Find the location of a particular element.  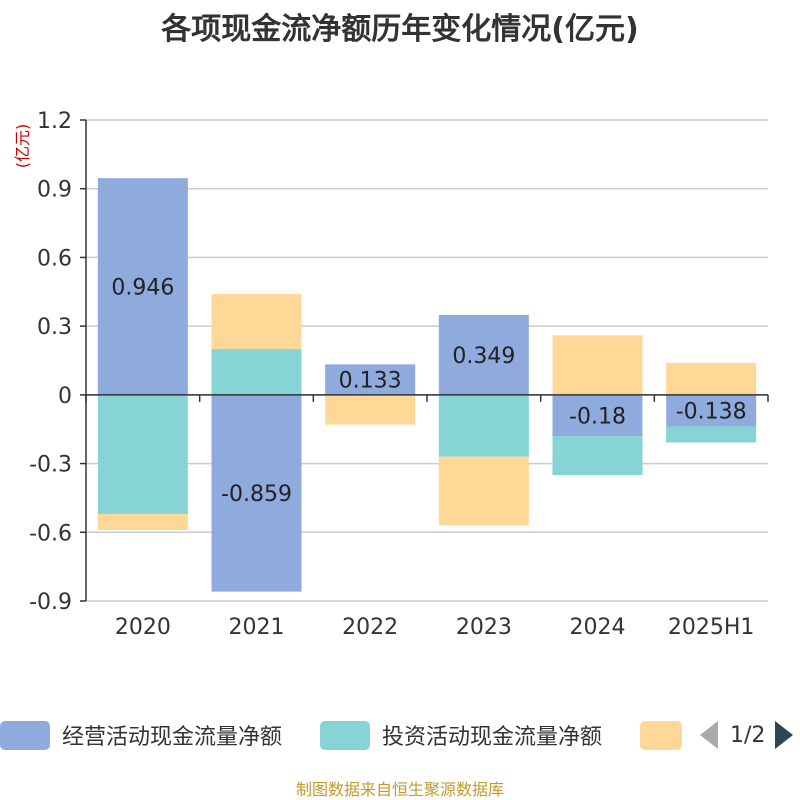

x-tick-label: 2023 is located at coordinates (484, 627).